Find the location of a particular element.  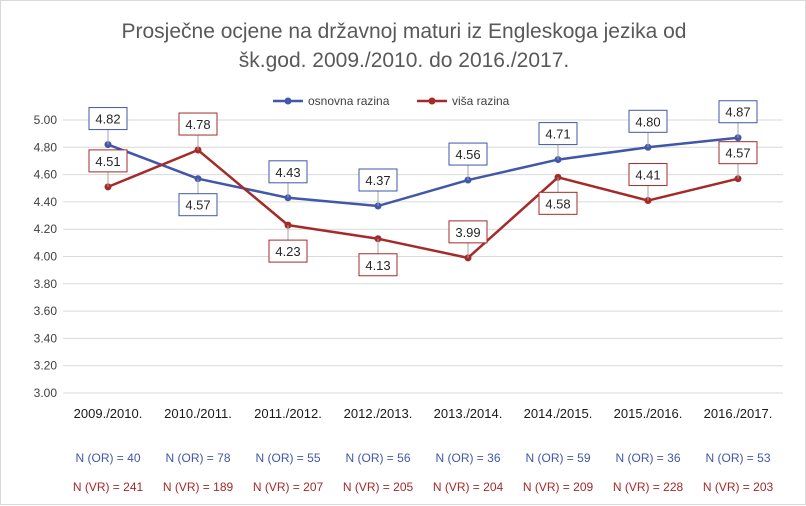

data-label-text: 4.87 is located at coordinates (737, 112).